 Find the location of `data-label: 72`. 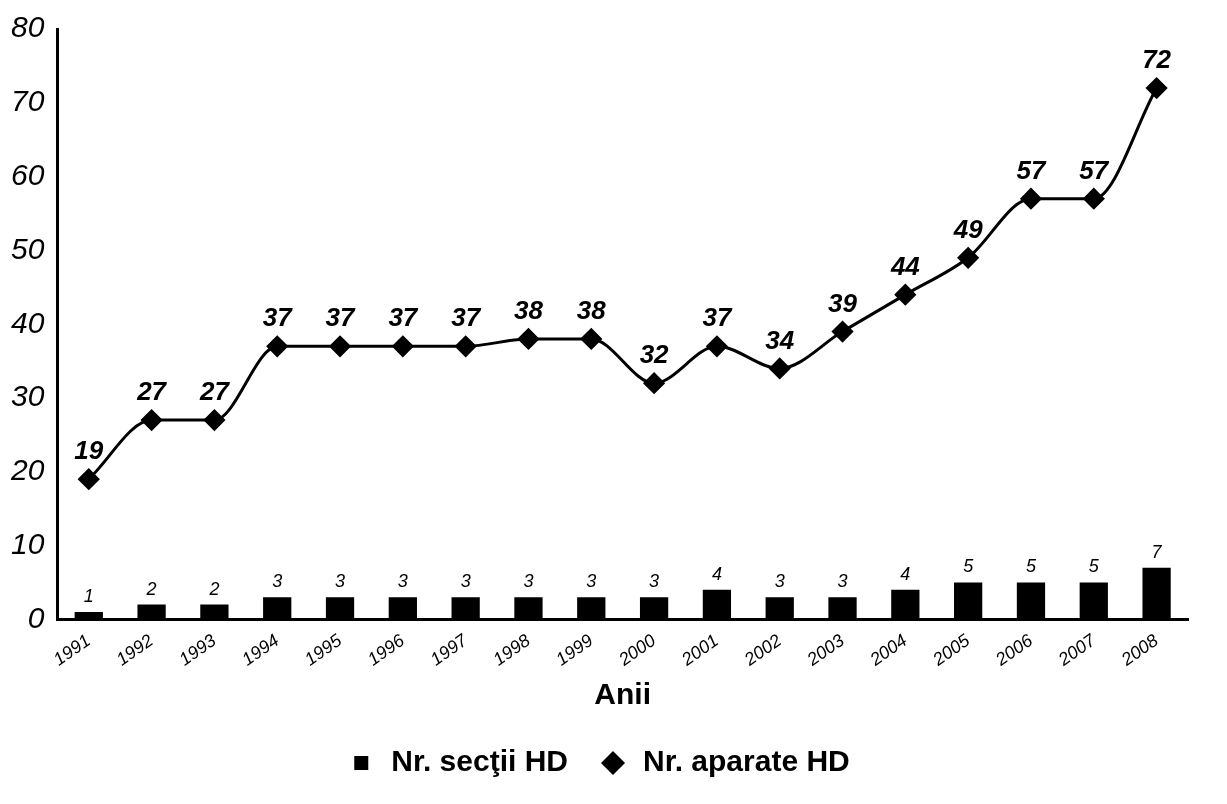

data-label: 72 is located at coordinates (1157, 59).